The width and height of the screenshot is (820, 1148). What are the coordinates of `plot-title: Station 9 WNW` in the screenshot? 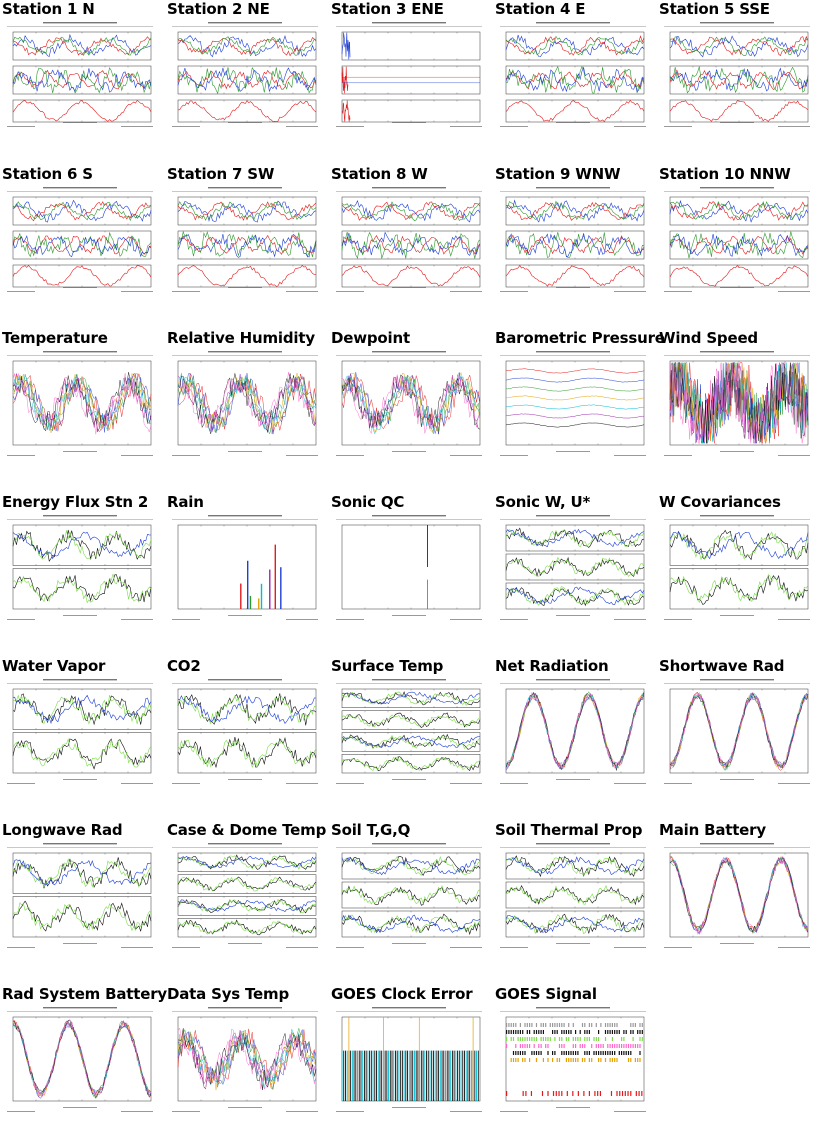 It's located at (558, 174).